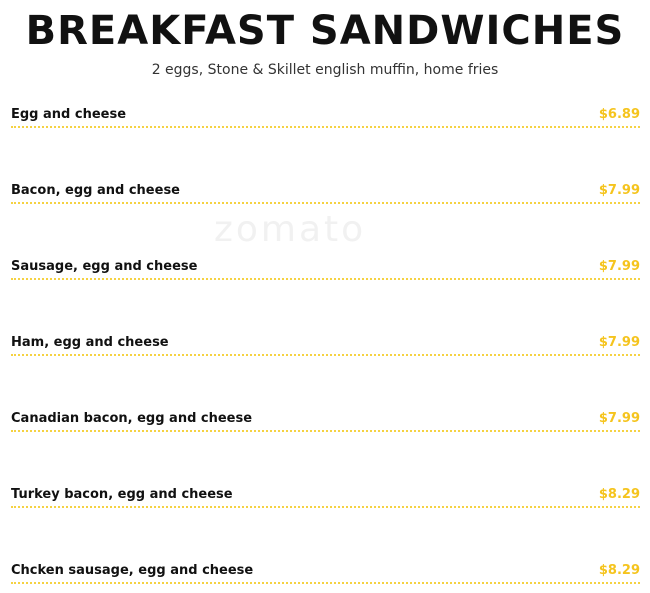 This screenshot has height=593, width=650. What do you see at coordinates (90, 342) in the screenshot?
I see `item-name: Ham, egg and cheese` at bounding box center [90, 342].